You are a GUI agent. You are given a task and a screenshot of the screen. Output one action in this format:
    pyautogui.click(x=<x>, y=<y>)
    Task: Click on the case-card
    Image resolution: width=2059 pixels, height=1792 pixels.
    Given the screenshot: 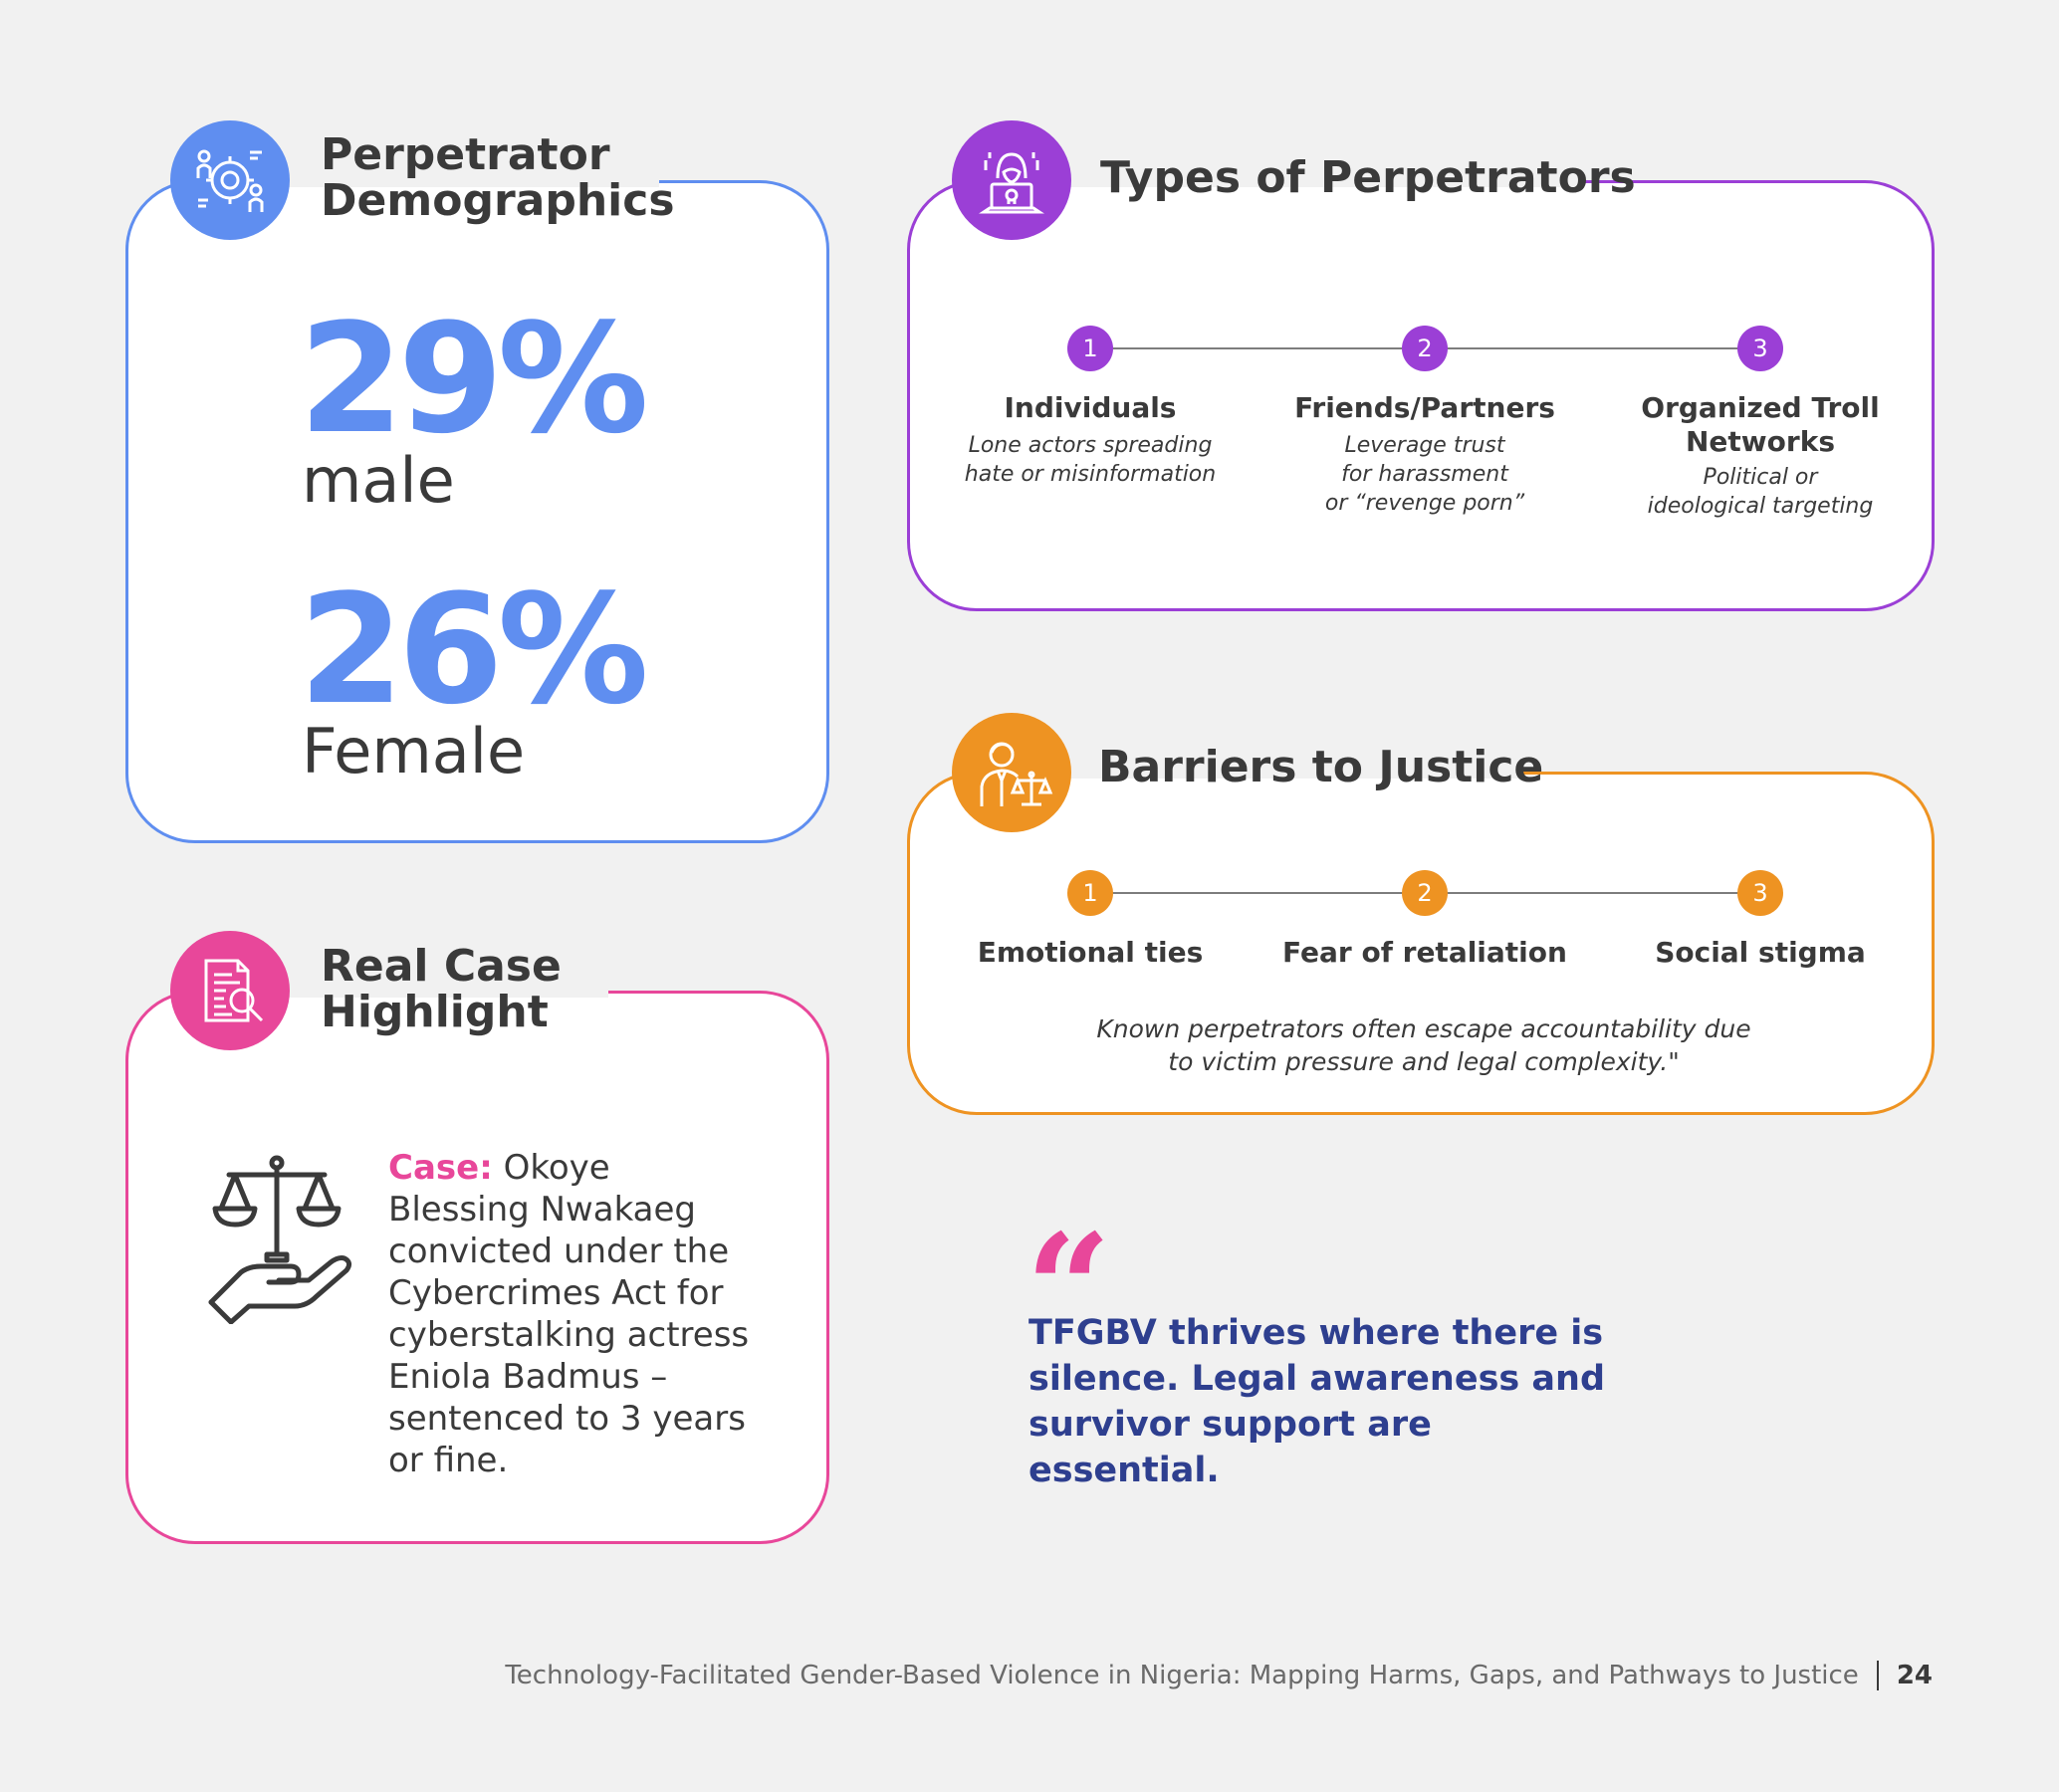 What is the action you would take?
    pyautogui.click(x=477, y=1268)
    